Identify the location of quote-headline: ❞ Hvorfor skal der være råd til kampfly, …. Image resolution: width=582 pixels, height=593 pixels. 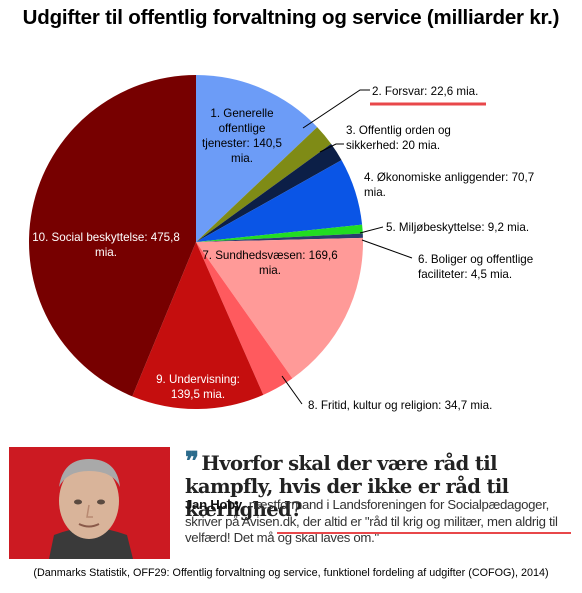
(381, 485).